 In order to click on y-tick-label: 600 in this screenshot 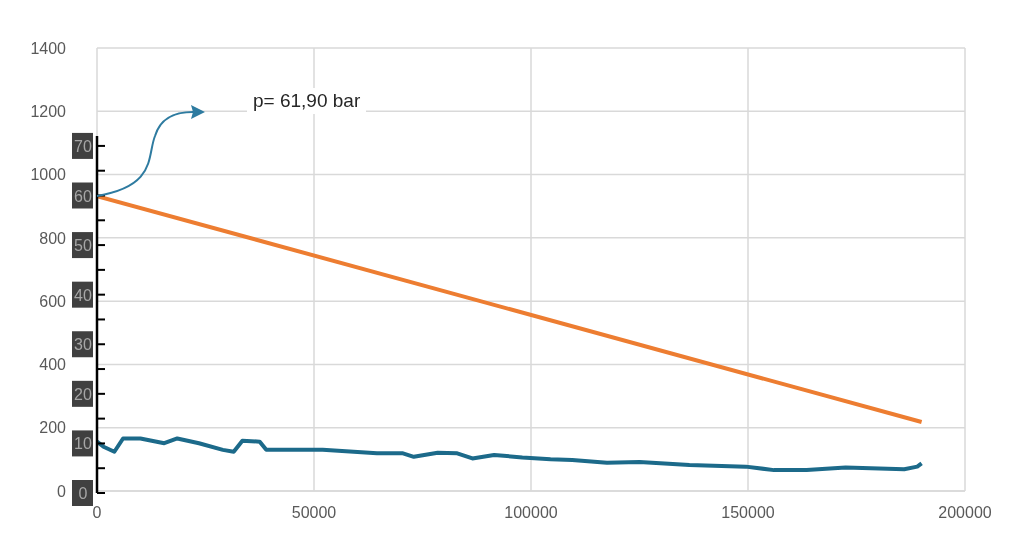, I will do `click(53, 301)`.